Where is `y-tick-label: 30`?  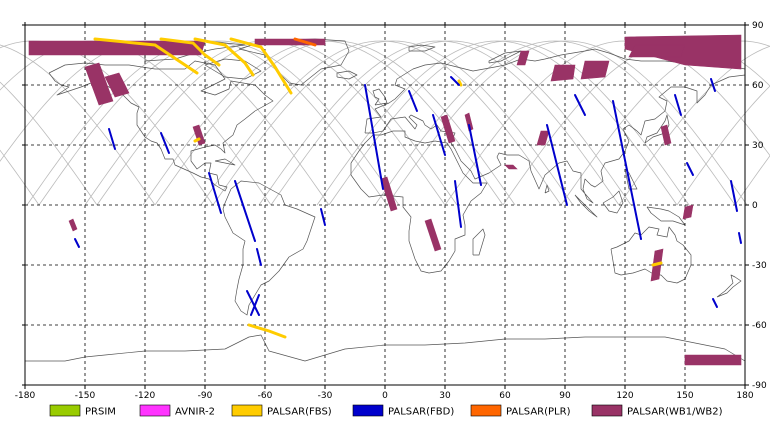 y-tick-label: 30 is located at coordinates (758, 146).